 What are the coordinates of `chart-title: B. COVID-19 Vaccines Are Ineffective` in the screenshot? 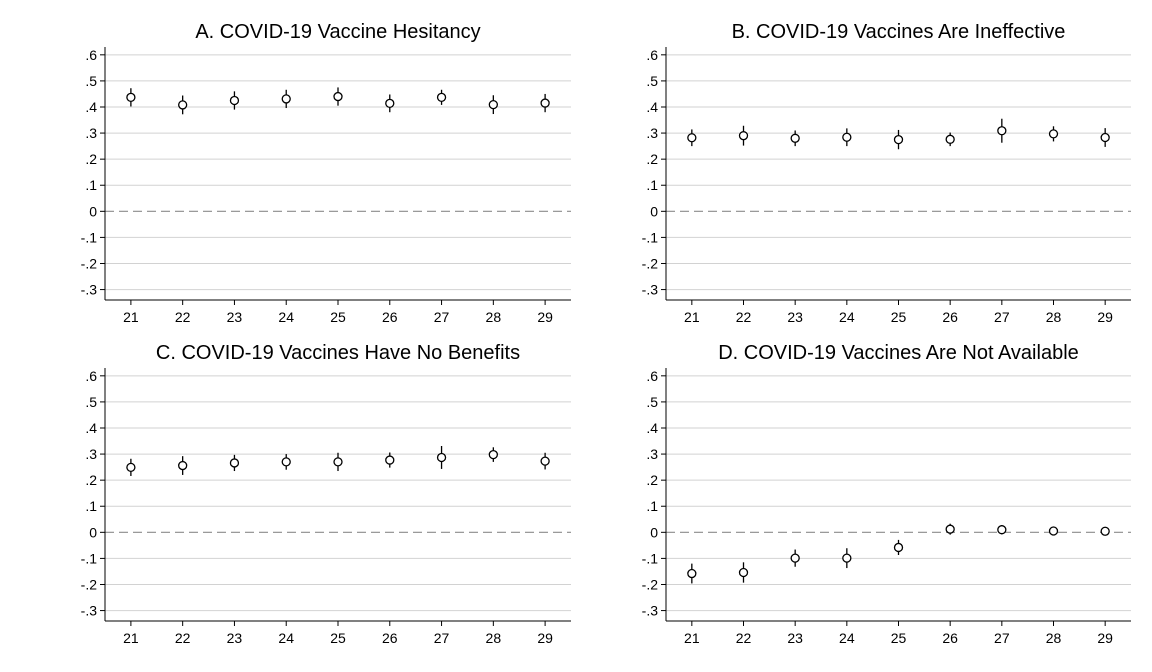 It's located at (899, 32).